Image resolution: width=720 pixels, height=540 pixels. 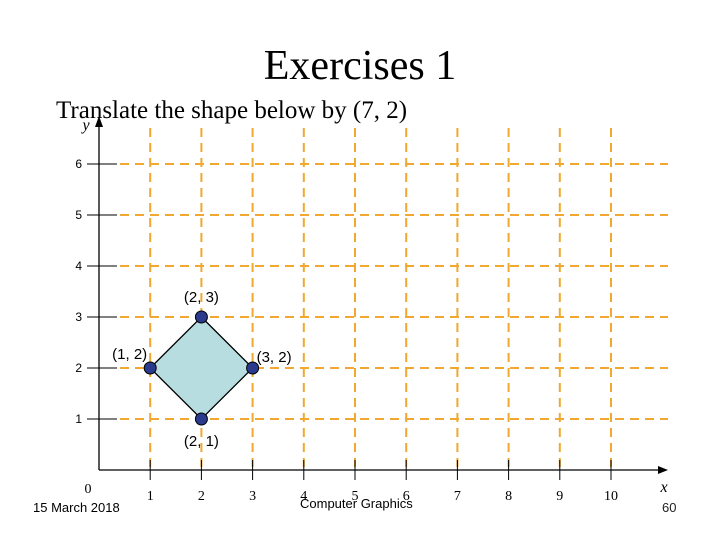 I want to click on slide-title: Exercises 1, so click(x=360, y=66).